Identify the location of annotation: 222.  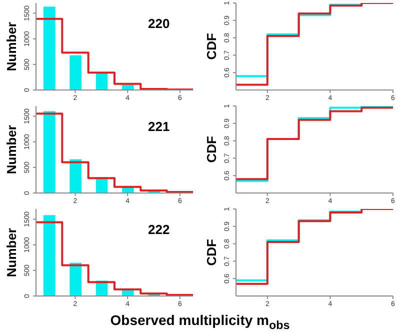
(159, 229).